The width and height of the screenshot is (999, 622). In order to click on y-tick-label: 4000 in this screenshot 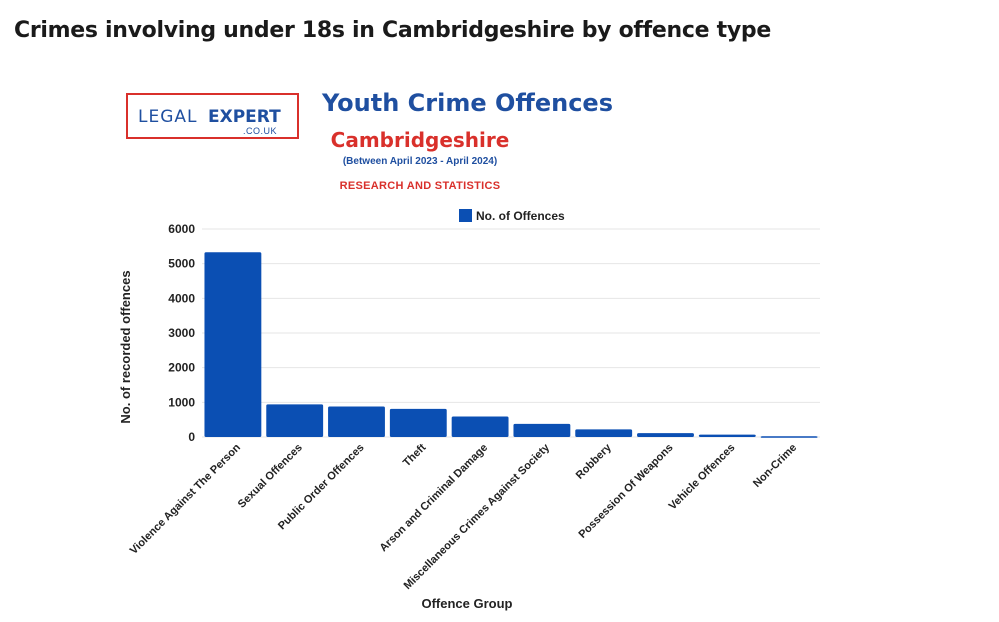, I will do `click(181, 298)`.